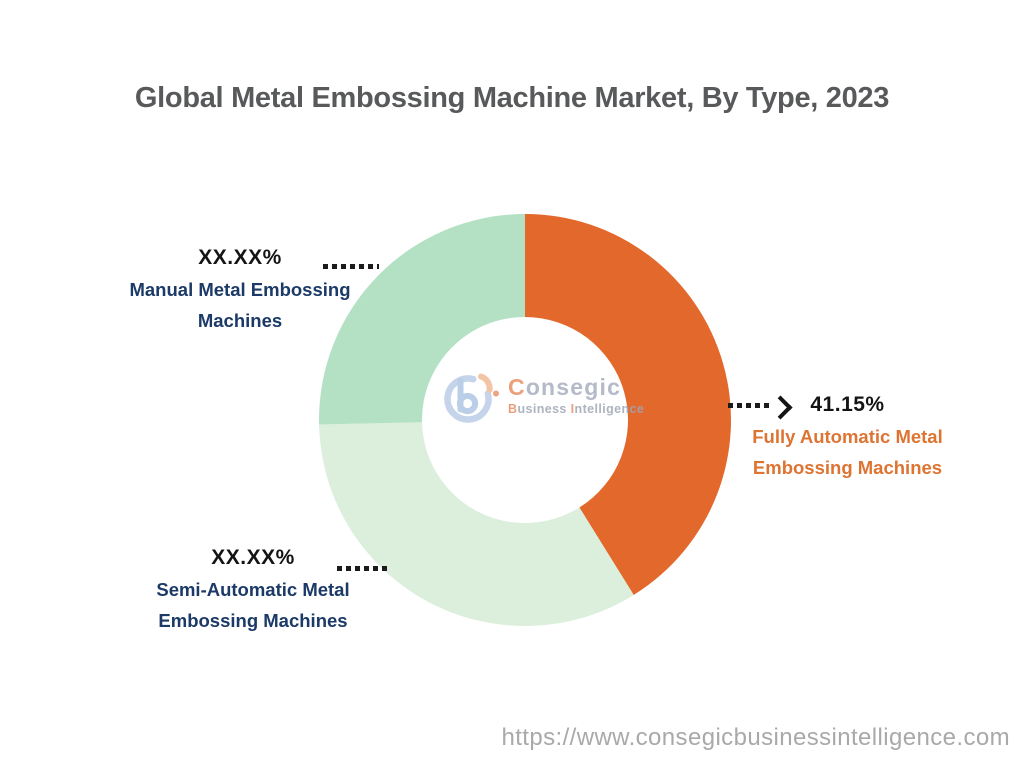  What do you see at coordinates (351, 266) in the screenshot?
I see `manual-leader-dots` at bounding box center [351, 266].